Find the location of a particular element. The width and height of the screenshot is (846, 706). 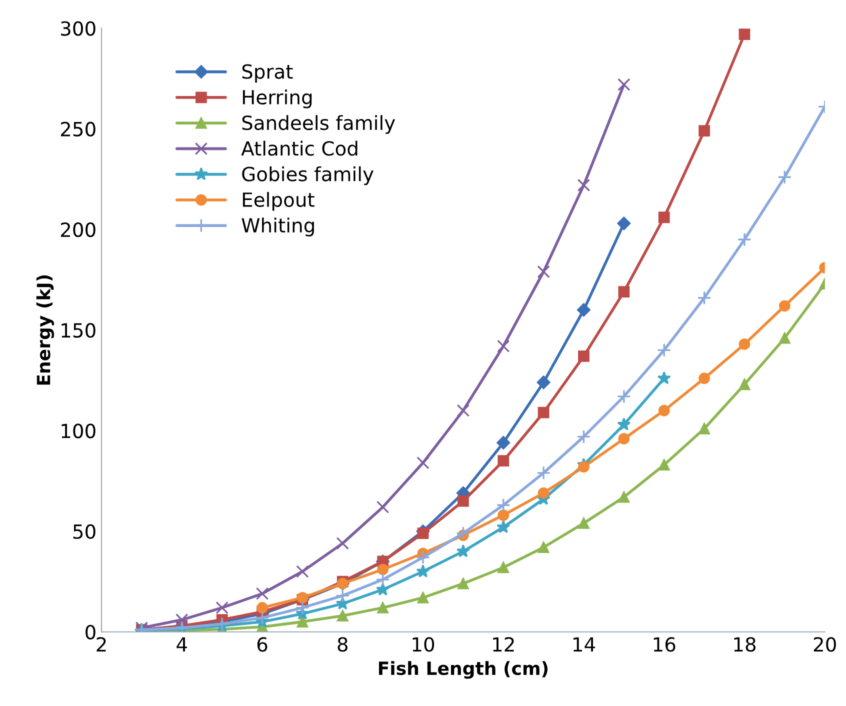

x-tick-label: 16 is located at coordinates (665, 644).